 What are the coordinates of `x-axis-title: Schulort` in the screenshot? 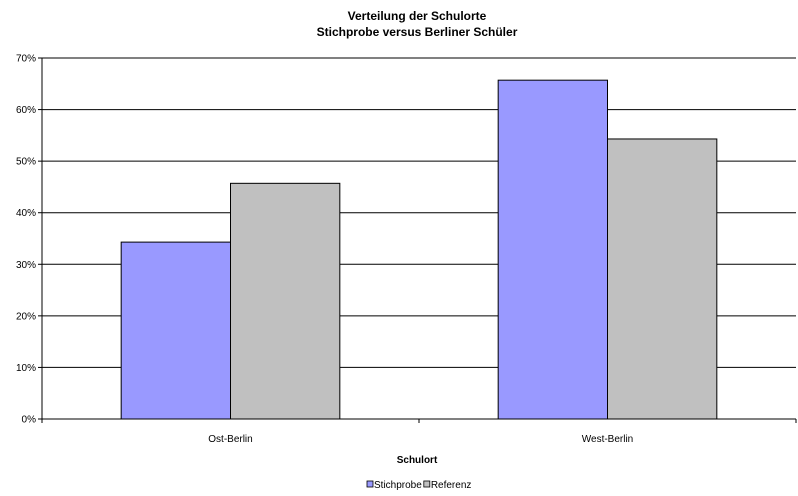 It's located at (417, 460).